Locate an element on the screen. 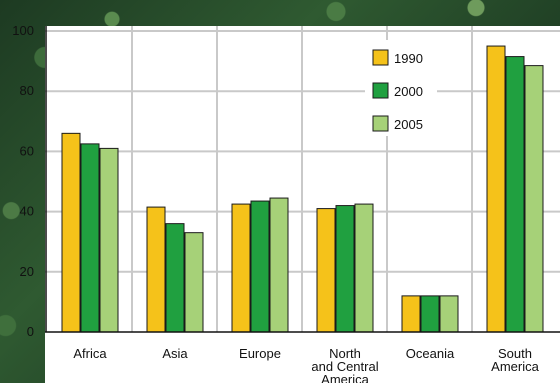 Image resolution: width=560 pixels, height=383 pixels. y-tick-label: 40 is located at coordinates (27, 211).